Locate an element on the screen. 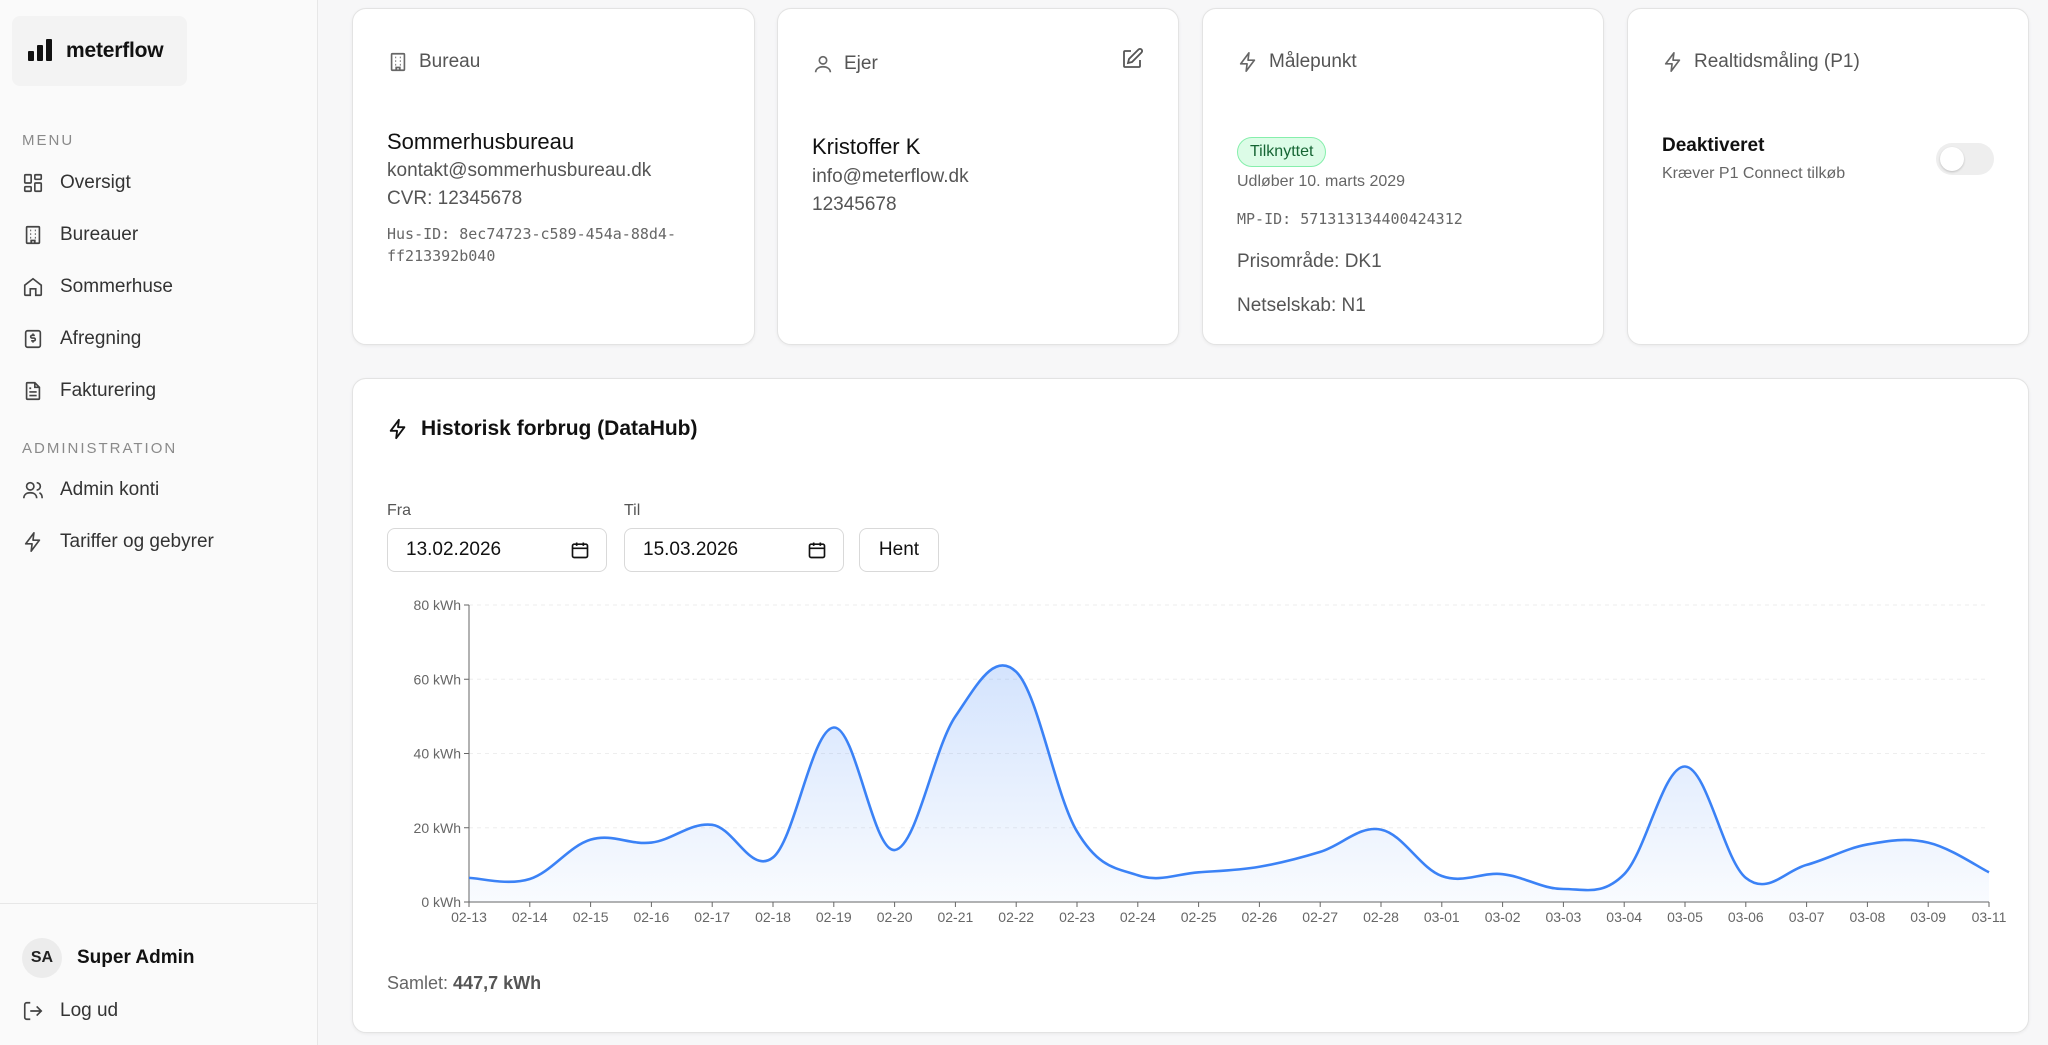 This screenshot has width=2048, height=1045. x-tick-label: 03-05 is located at coordinates (1685, 917).